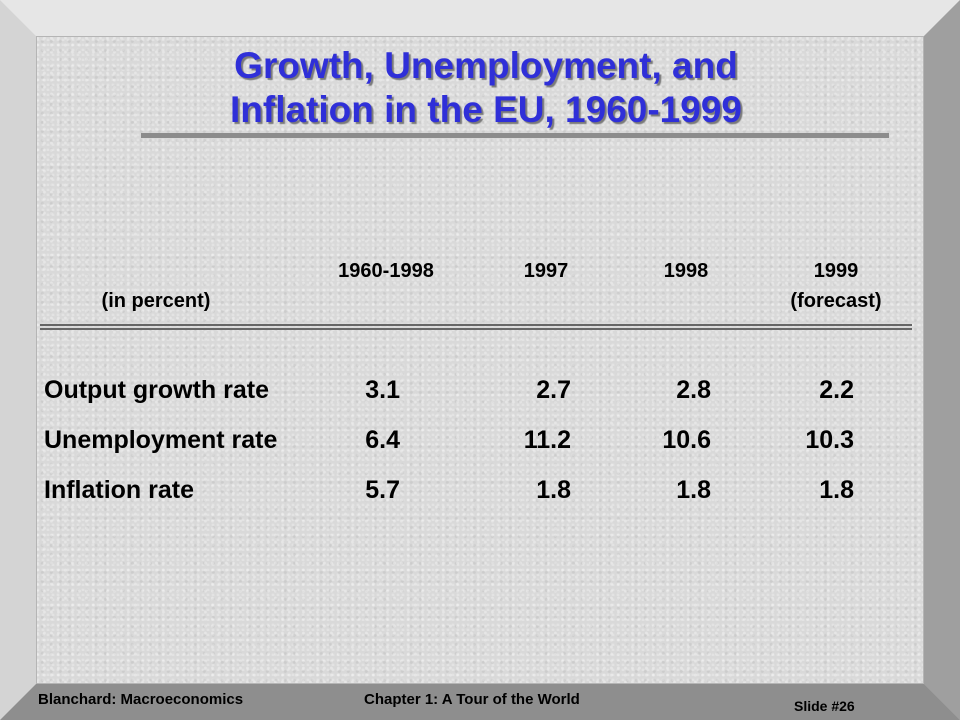 Image resolution: width=960 pixels, height=720 pixels. What do you see at coordinates (156, 390) in the screenshot?
I see `row-label-output-growth: Output growth rate` at bounding box center [156, 390].